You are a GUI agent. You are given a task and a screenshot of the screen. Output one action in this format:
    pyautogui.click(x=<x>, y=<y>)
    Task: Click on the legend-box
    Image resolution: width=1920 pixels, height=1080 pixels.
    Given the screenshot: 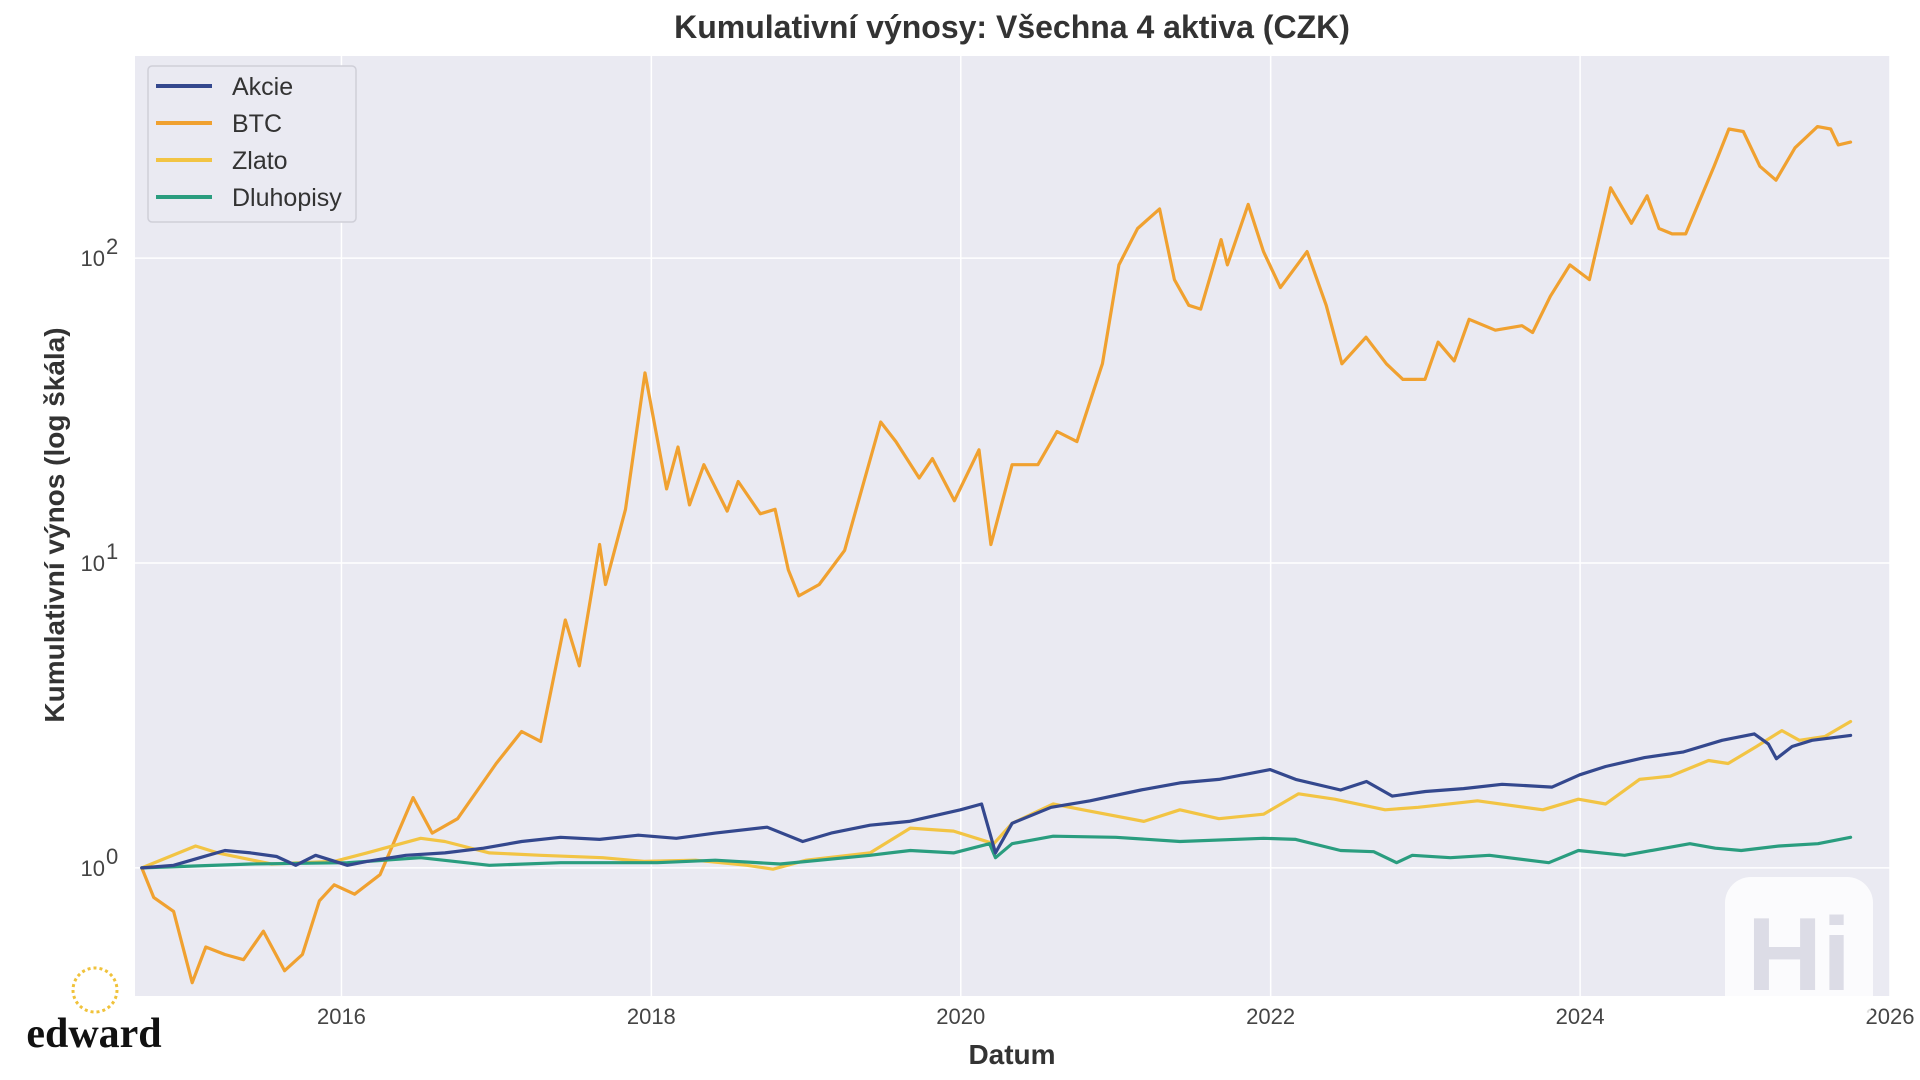 What is the action you would take?
    pyautogui.click(x=252, y=144)
    